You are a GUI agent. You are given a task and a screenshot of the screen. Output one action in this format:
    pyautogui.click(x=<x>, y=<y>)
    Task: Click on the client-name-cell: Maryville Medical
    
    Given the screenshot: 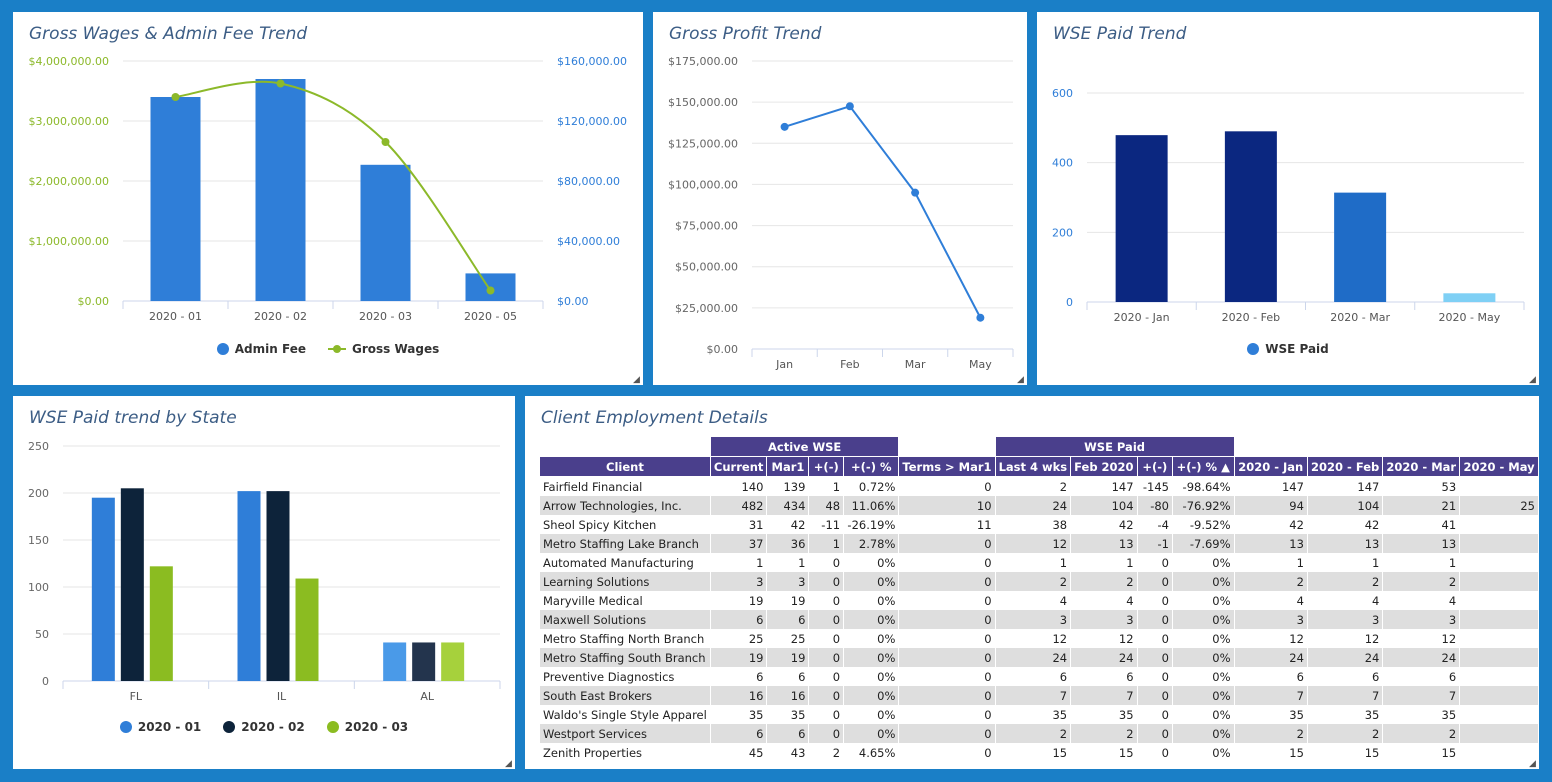 What is the action you would take?
    pyautogui.click(x=625, y=600)
    